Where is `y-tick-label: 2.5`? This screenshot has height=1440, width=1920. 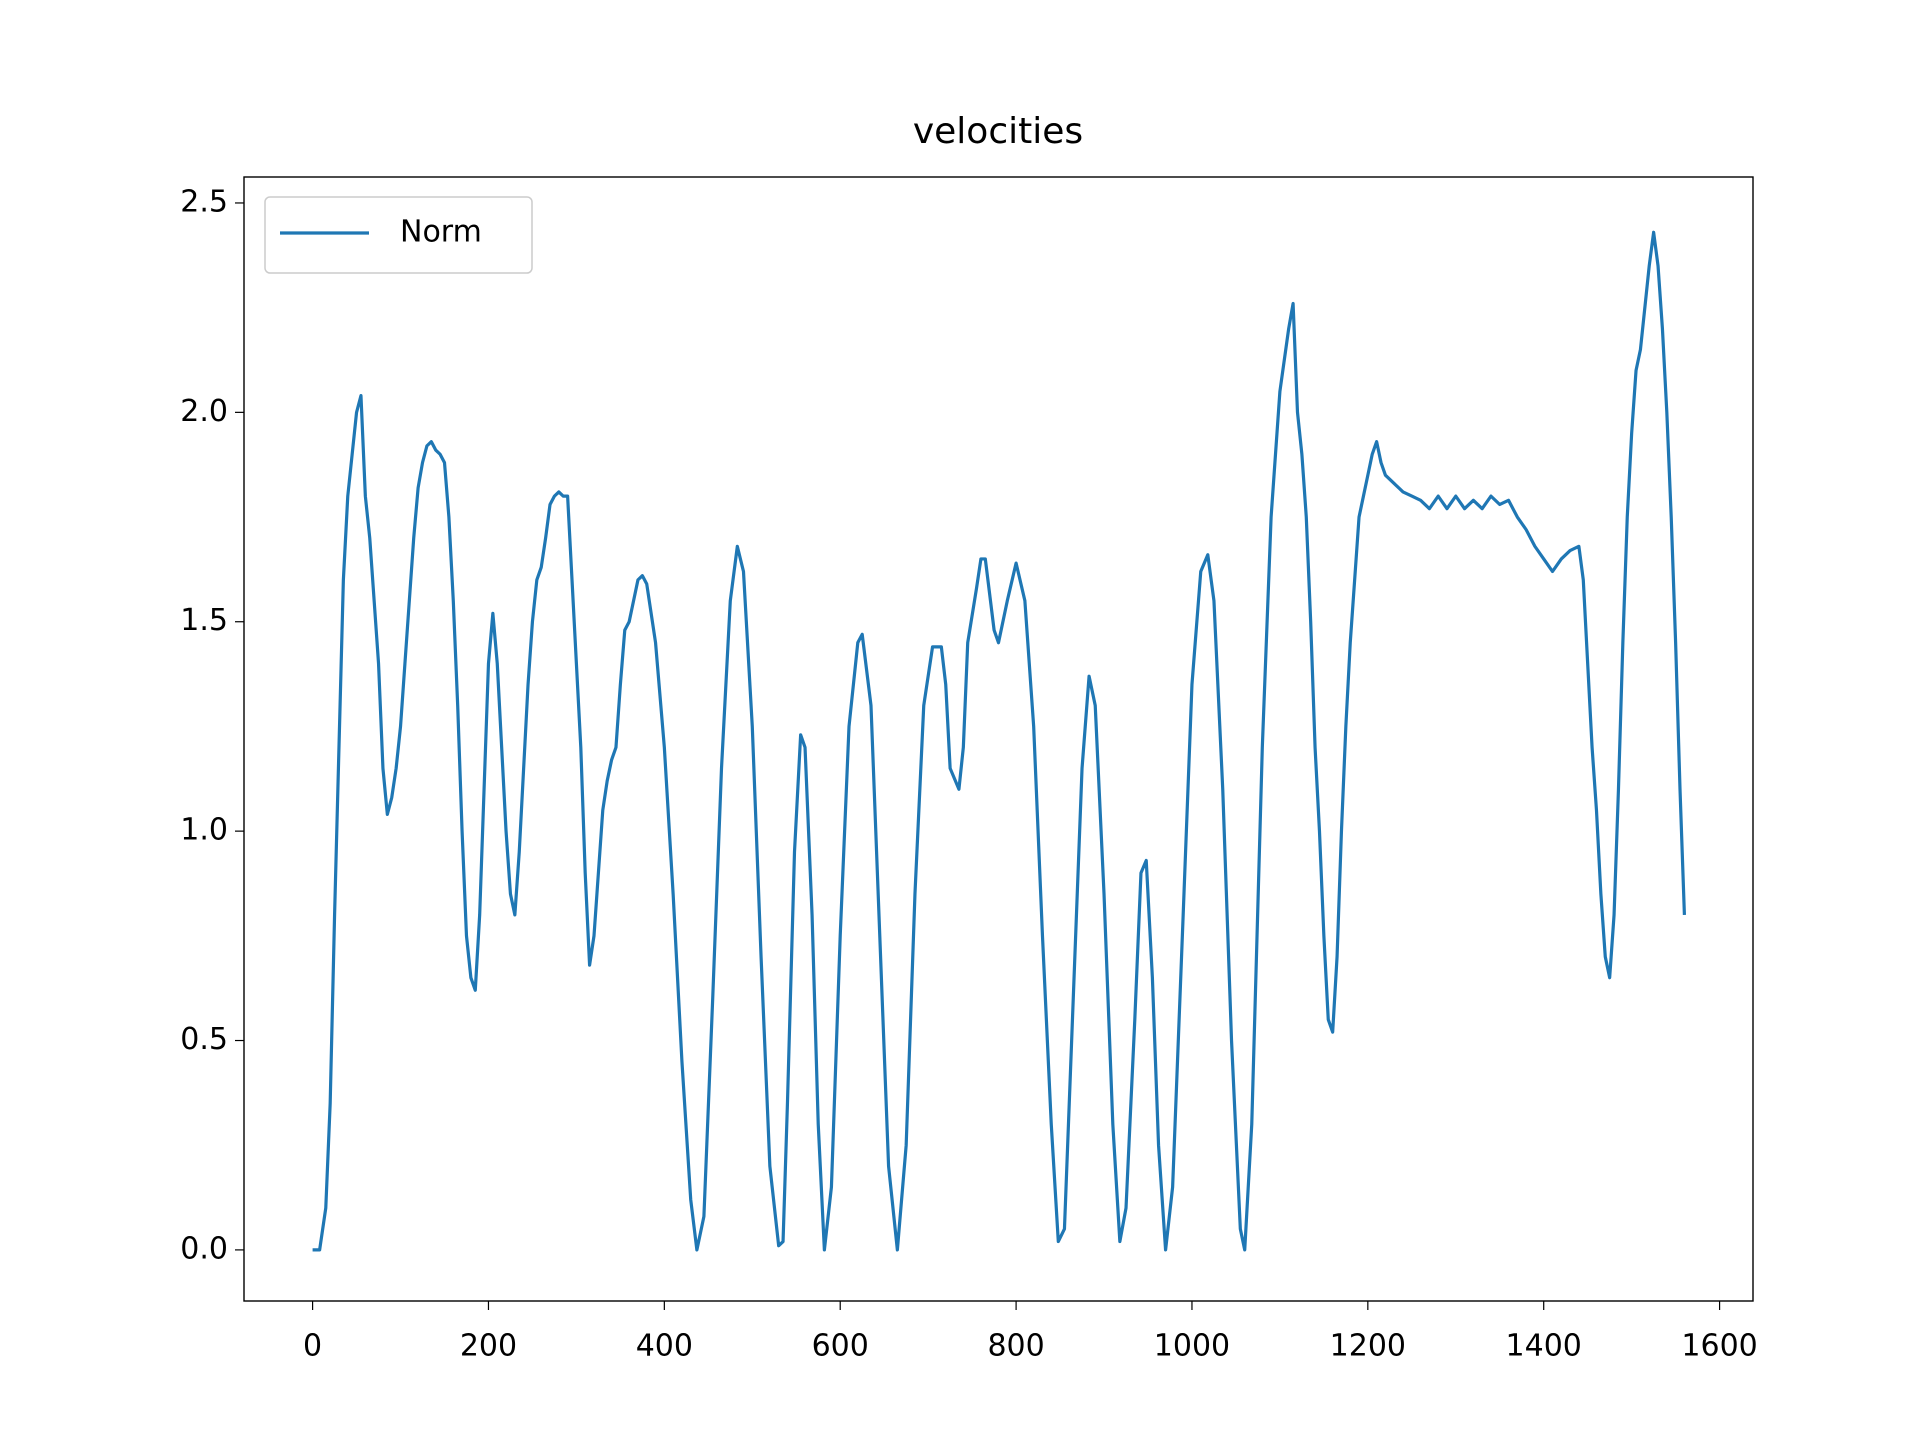 y-tick-label: 2.5 is located at coordinates (204, 201).